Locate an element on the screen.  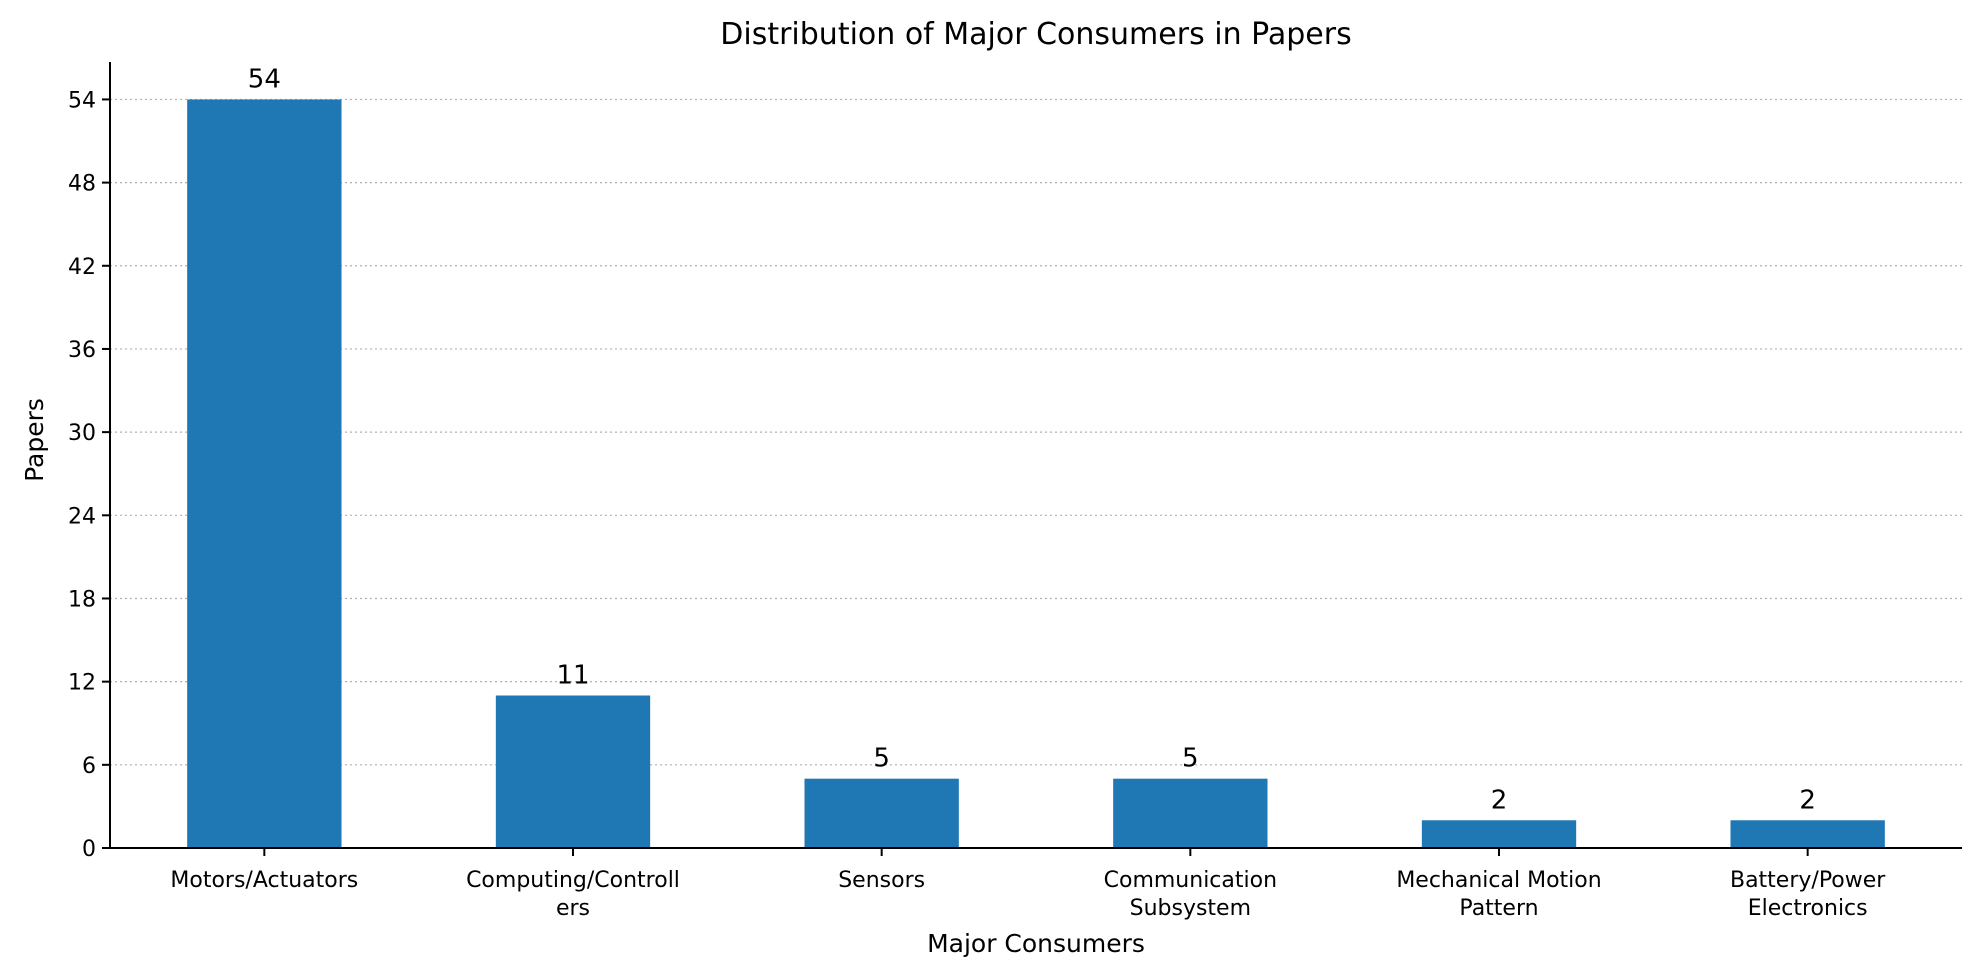
y-tick-label: 12 is located at coordinates (82, 683).